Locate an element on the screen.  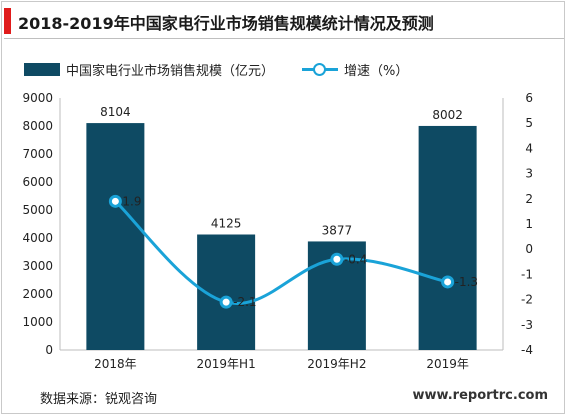
y-right-tick-label: 0 is located at coordinates (529, 249).